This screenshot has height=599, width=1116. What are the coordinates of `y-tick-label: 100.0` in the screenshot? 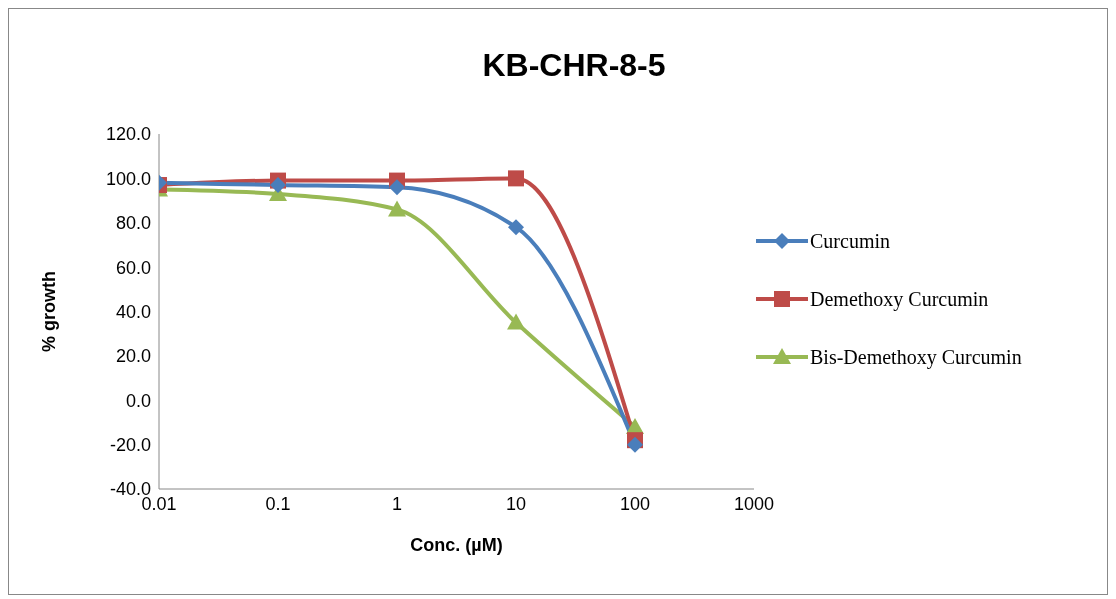 It's located at (128, 178).